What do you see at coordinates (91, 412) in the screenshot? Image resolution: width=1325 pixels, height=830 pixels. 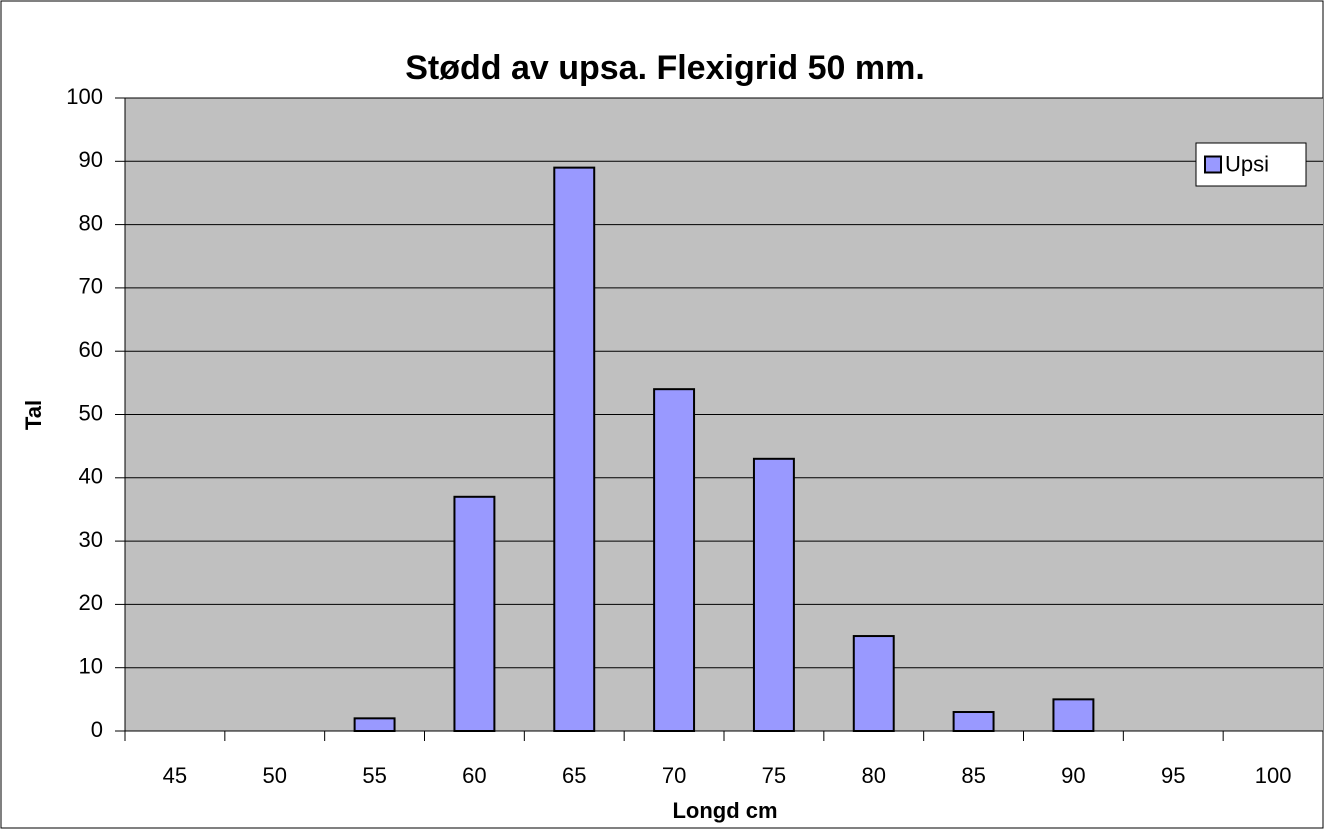 I see `y-tick-label: 50` at bounding box center [91, 412].